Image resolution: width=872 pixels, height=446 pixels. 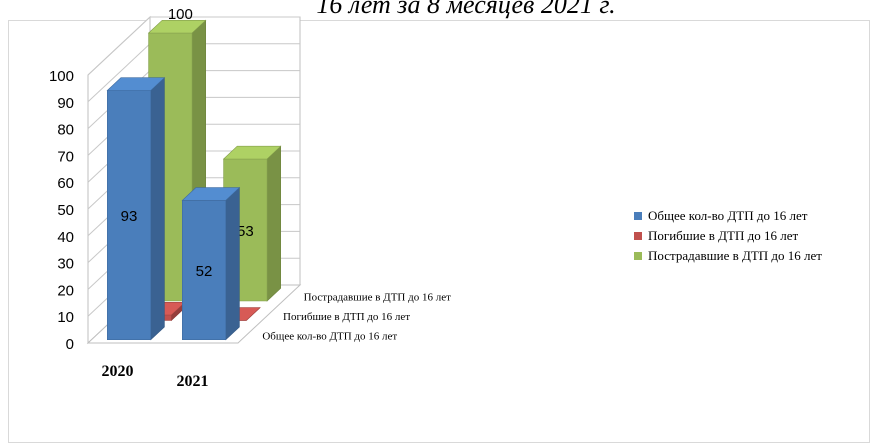 What do you see at coordinates (193, 46) in the screenshot?
I see `gridline` at bounding box center [193, 46].